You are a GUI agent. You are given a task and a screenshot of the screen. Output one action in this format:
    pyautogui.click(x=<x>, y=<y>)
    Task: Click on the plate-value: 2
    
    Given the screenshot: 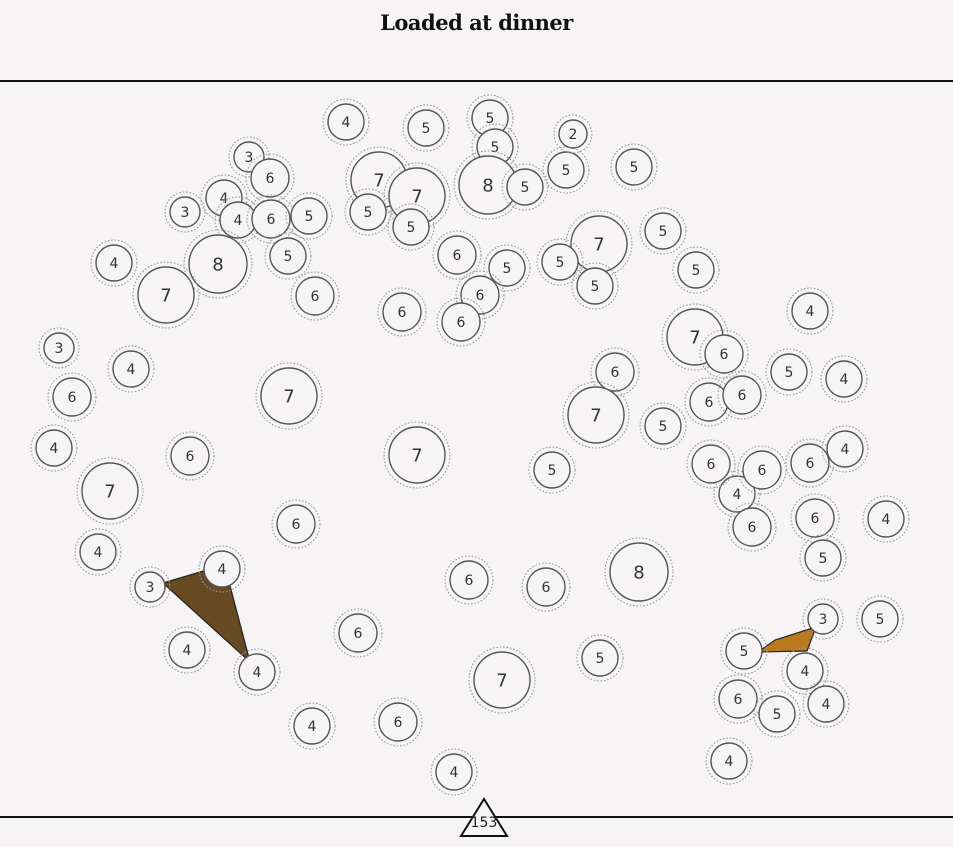 What is the action you would take?
    pyautogui.click(x=573, y=135)
    